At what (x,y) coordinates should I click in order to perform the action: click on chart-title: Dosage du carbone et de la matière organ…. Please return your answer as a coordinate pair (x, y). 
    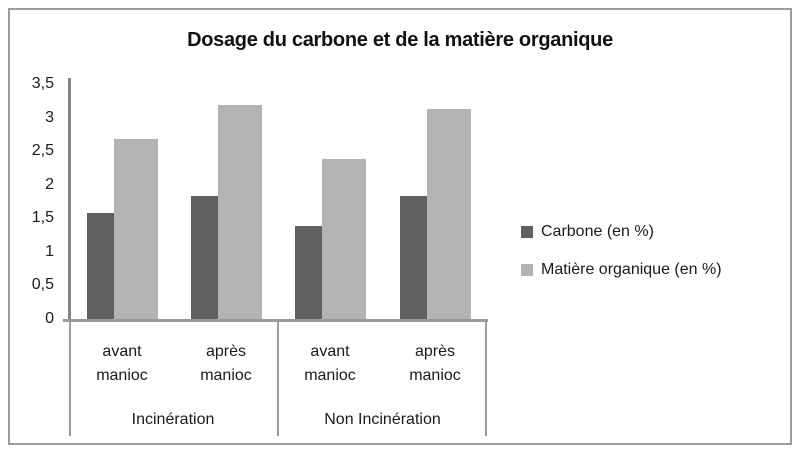
    Looking at the image, I should click on (400, 40).